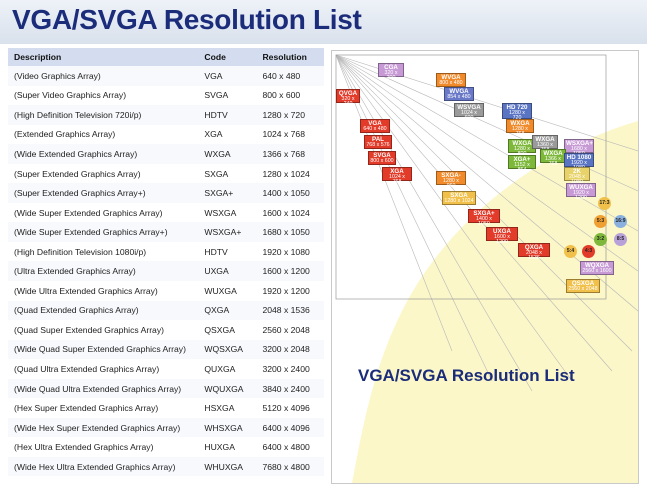 The image size is (647, 485). Describe the element at coordinates (103, 232) in the screenshot. I see `cell-description: (Wide Super Extended Graphics Array+)` at that location.